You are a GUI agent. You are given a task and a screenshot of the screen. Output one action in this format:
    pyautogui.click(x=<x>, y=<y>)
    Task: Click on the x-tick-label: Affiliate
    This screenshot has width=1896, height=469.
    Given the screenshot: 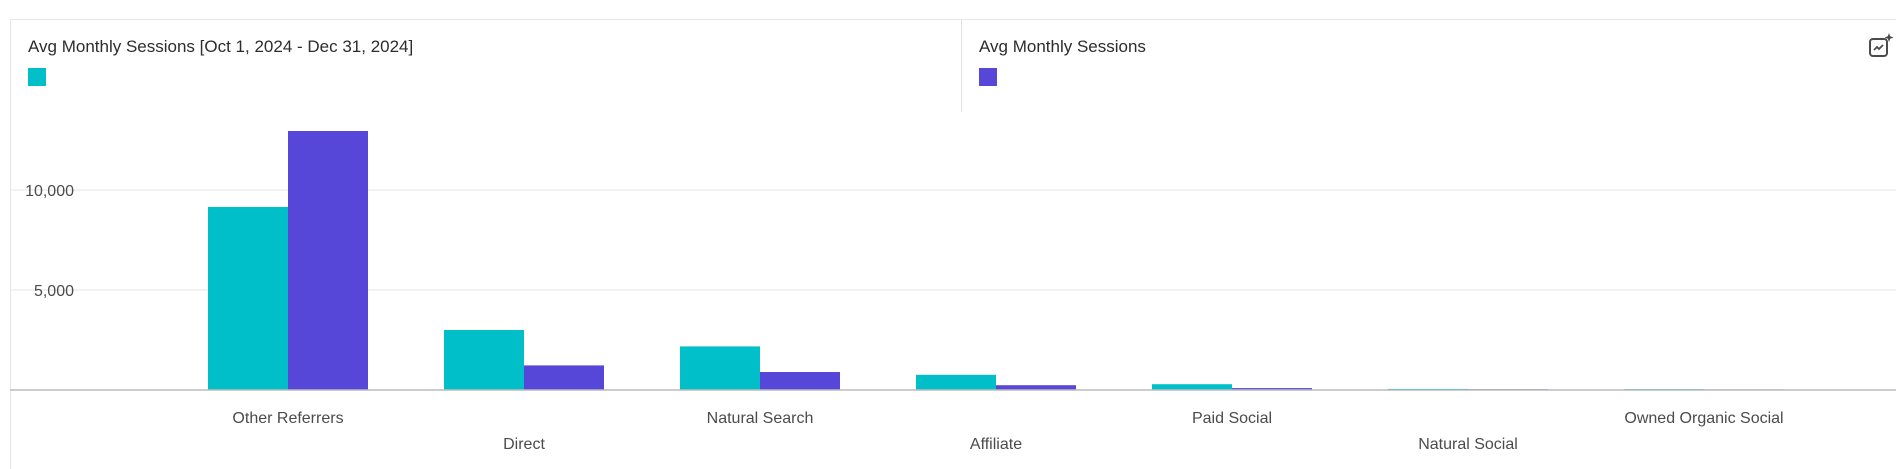 What is the action you would take?
    pyautogui.click(x=996, y=444)
    